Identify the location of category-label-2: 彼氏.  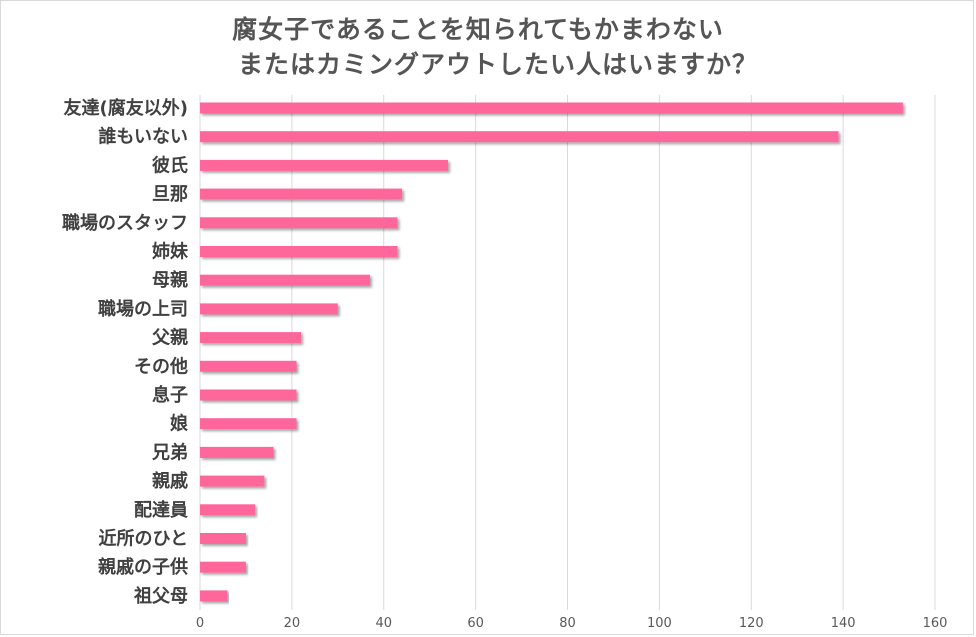
(170, 165).